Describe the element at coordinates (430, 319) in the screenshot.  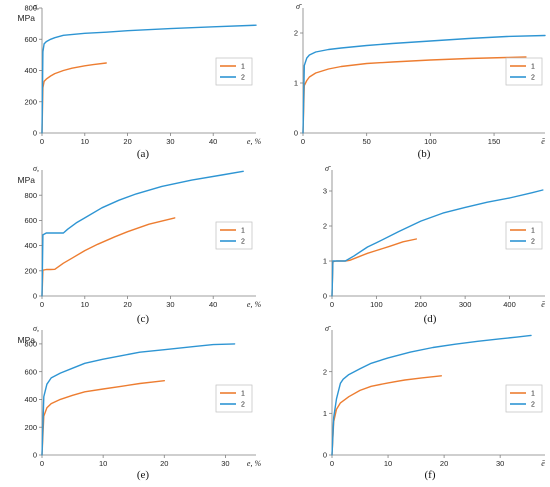
I see `panel-caption: (d)` at that location.